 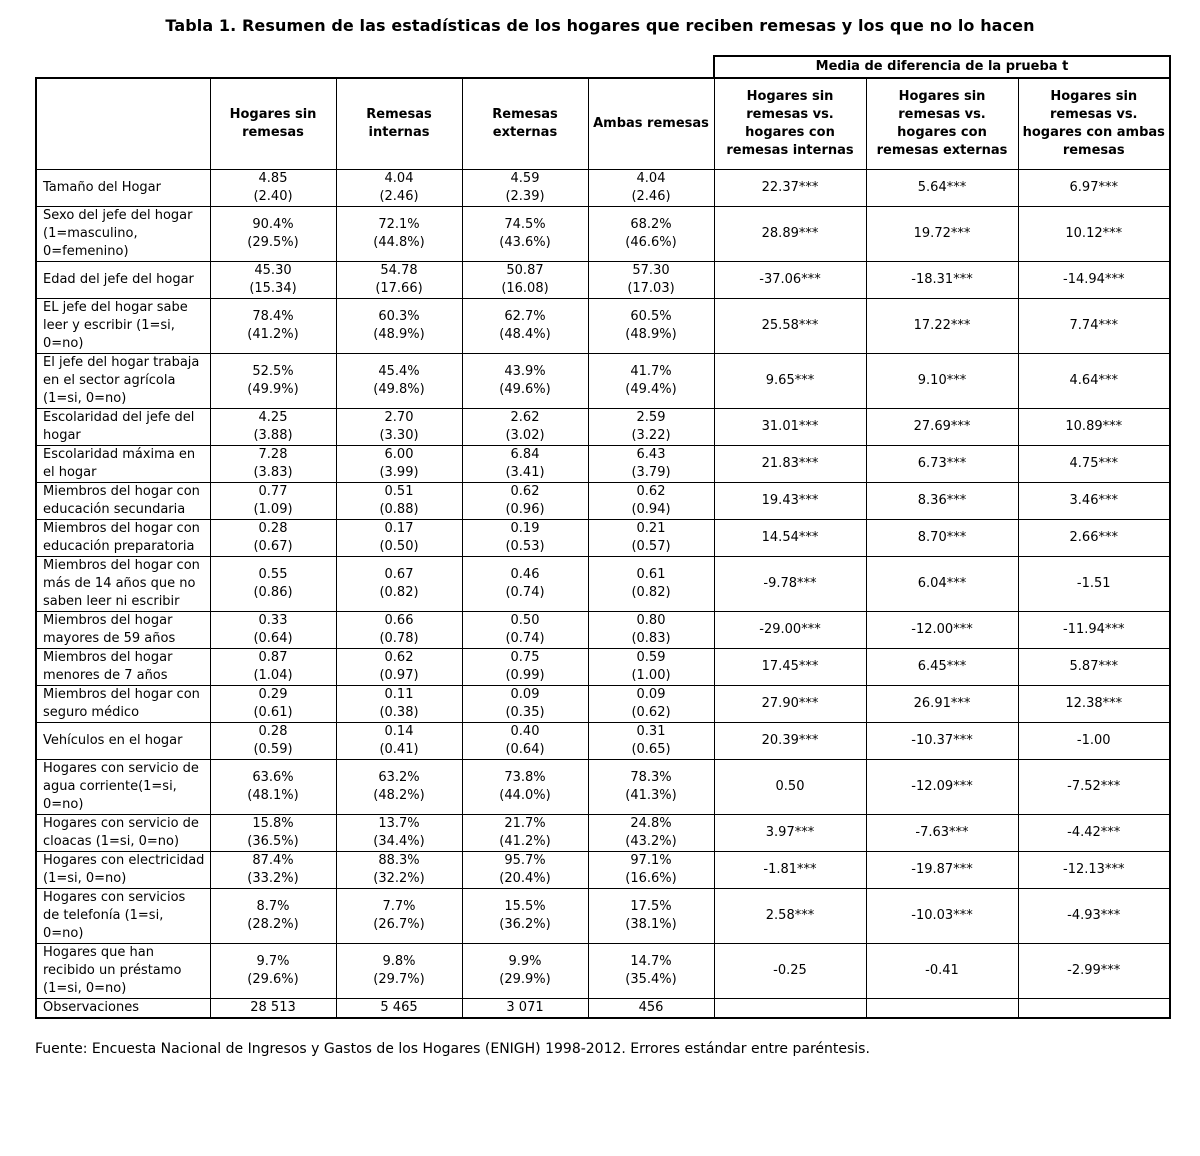 I want to click on mean-value: 68.2%, so click(x=651, y=224).